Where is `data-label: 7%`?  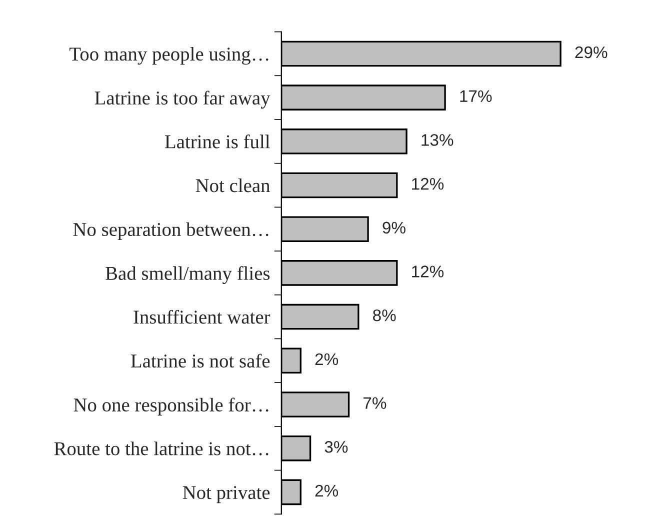 data-label: 7% is located at coordinates (375, 403).